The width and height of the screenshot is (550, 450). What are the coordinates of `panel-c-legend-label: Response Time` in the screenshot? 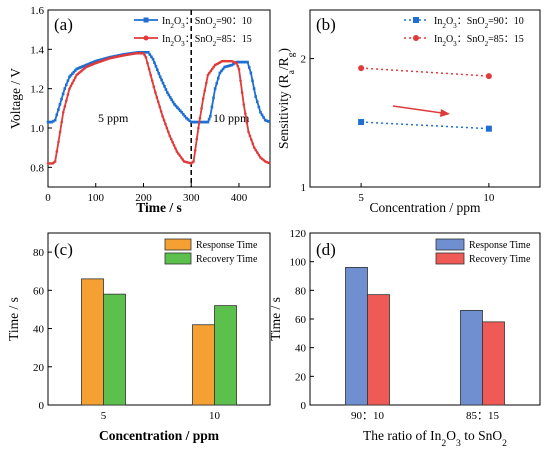 It's located at (227, 245).